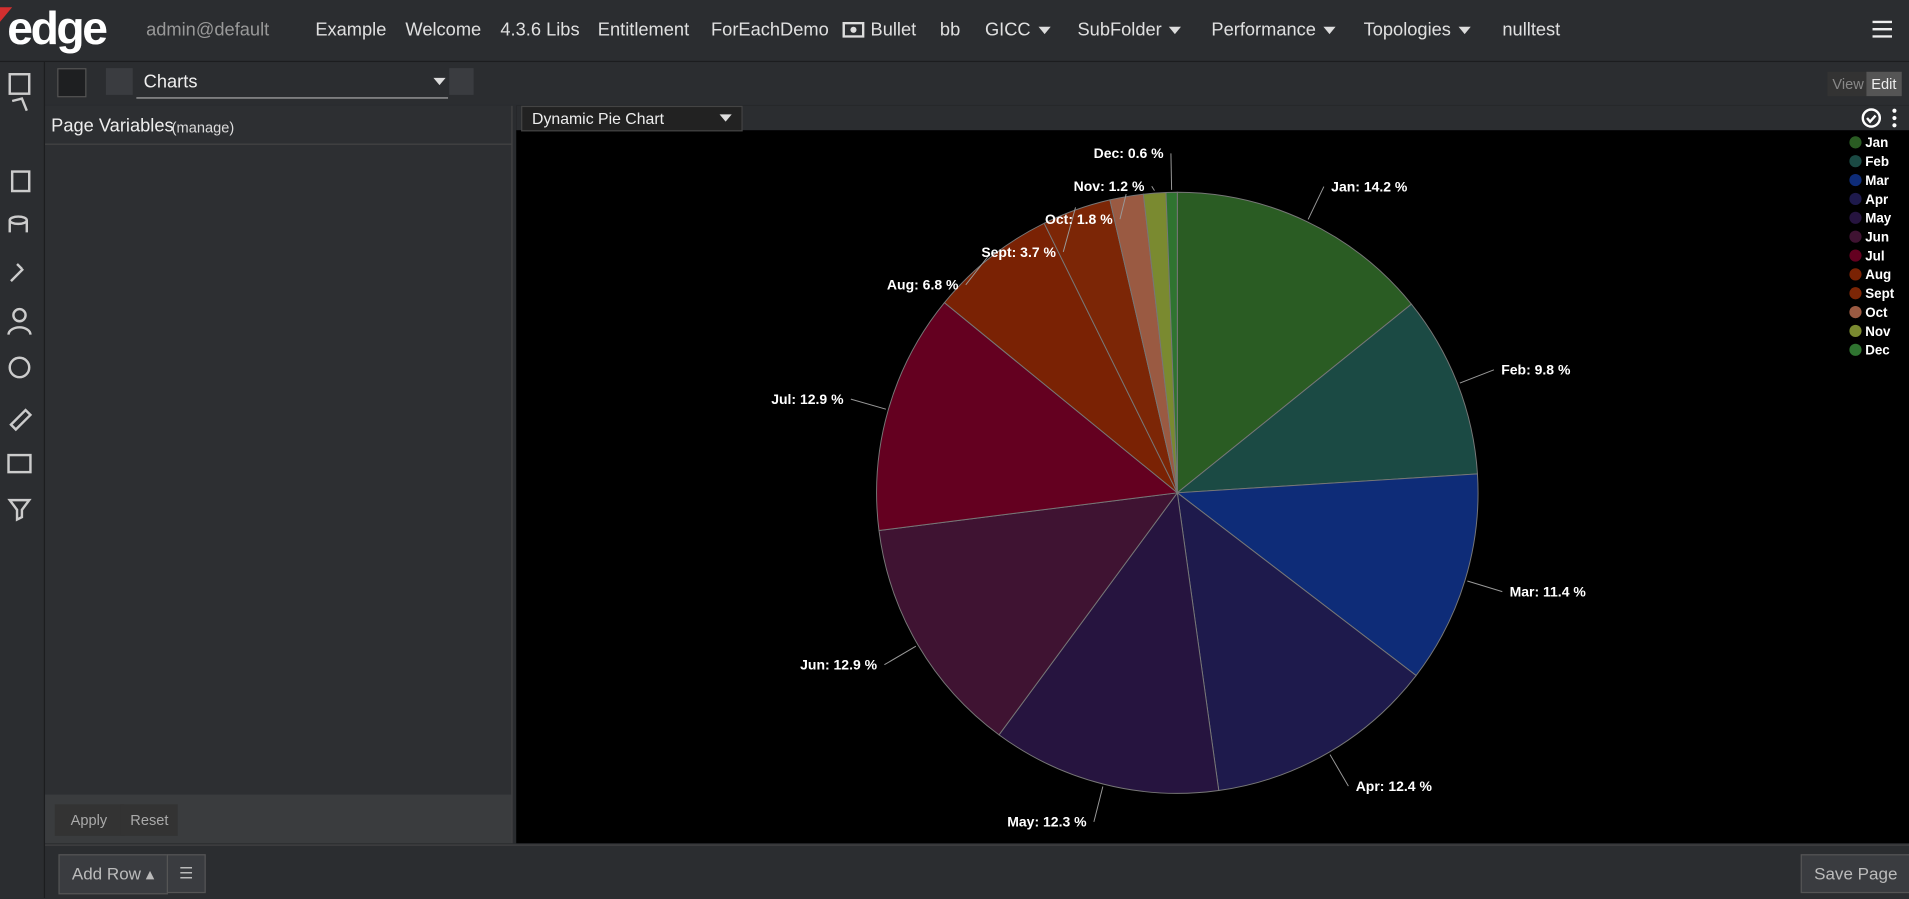  What do you see at coordinates (1885, 118) in the screenshot?
I see `chart-actions` at bounding box center [1885, 118].